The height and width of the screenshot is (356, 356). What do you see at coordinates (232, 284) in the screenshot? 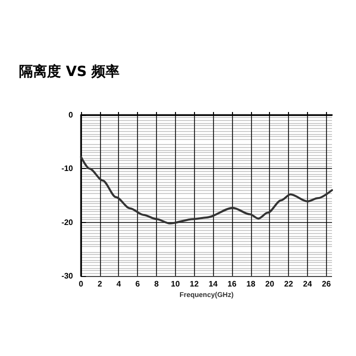
I see `x-tick-label: 16` at bounding box center [232, 284].